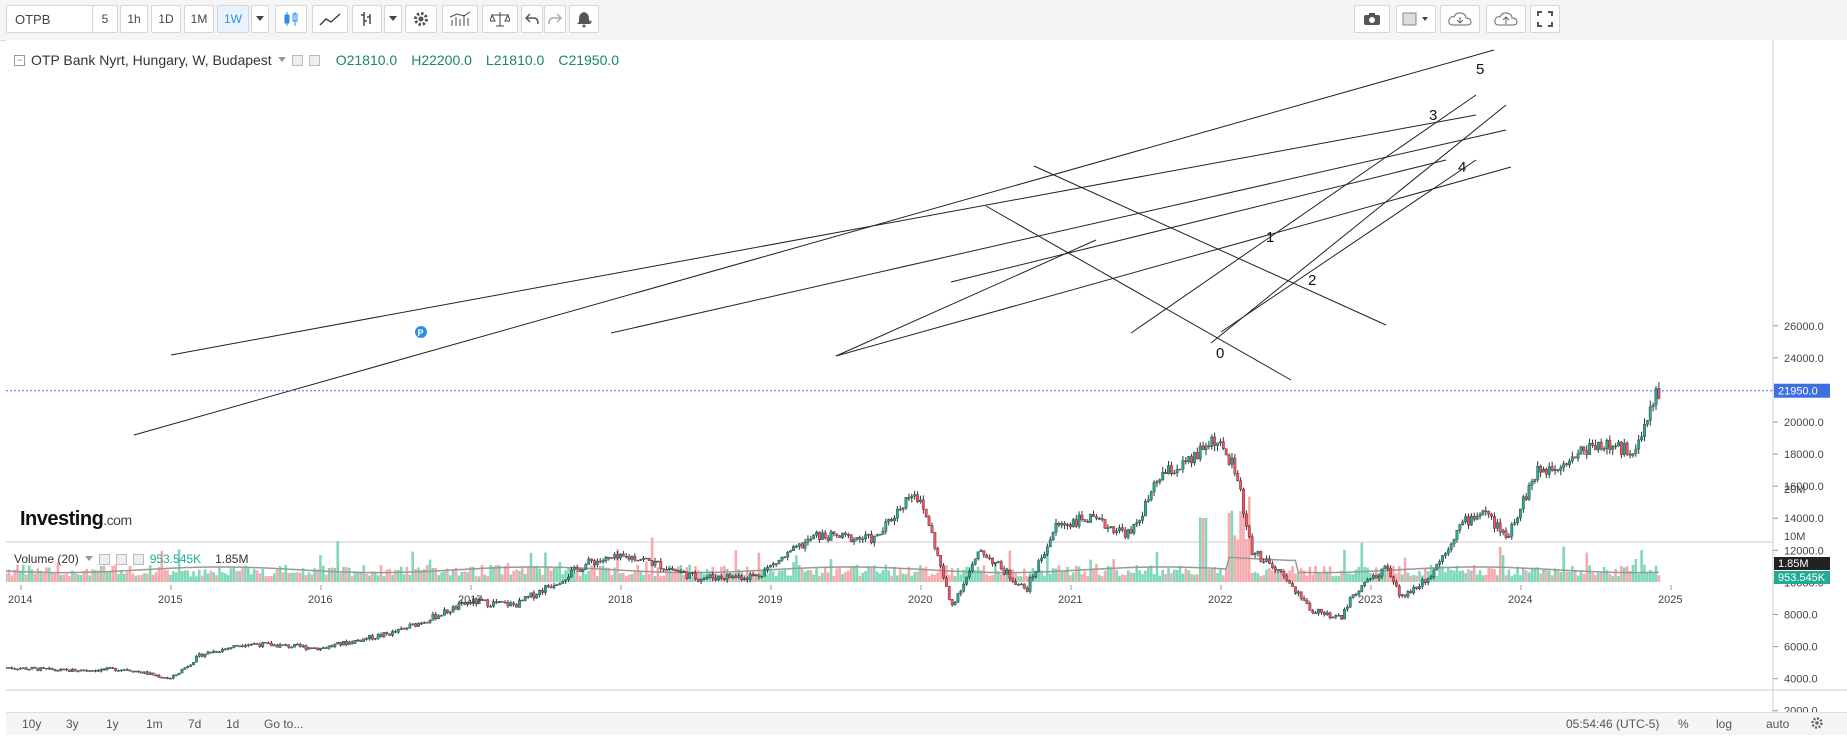 The height and width of the screenshot is (739, 1847). What do you see at coordinates (134, 19) in the screenshot?
I see `interval-1h-button: 1h` at bounding box center [134, 19].